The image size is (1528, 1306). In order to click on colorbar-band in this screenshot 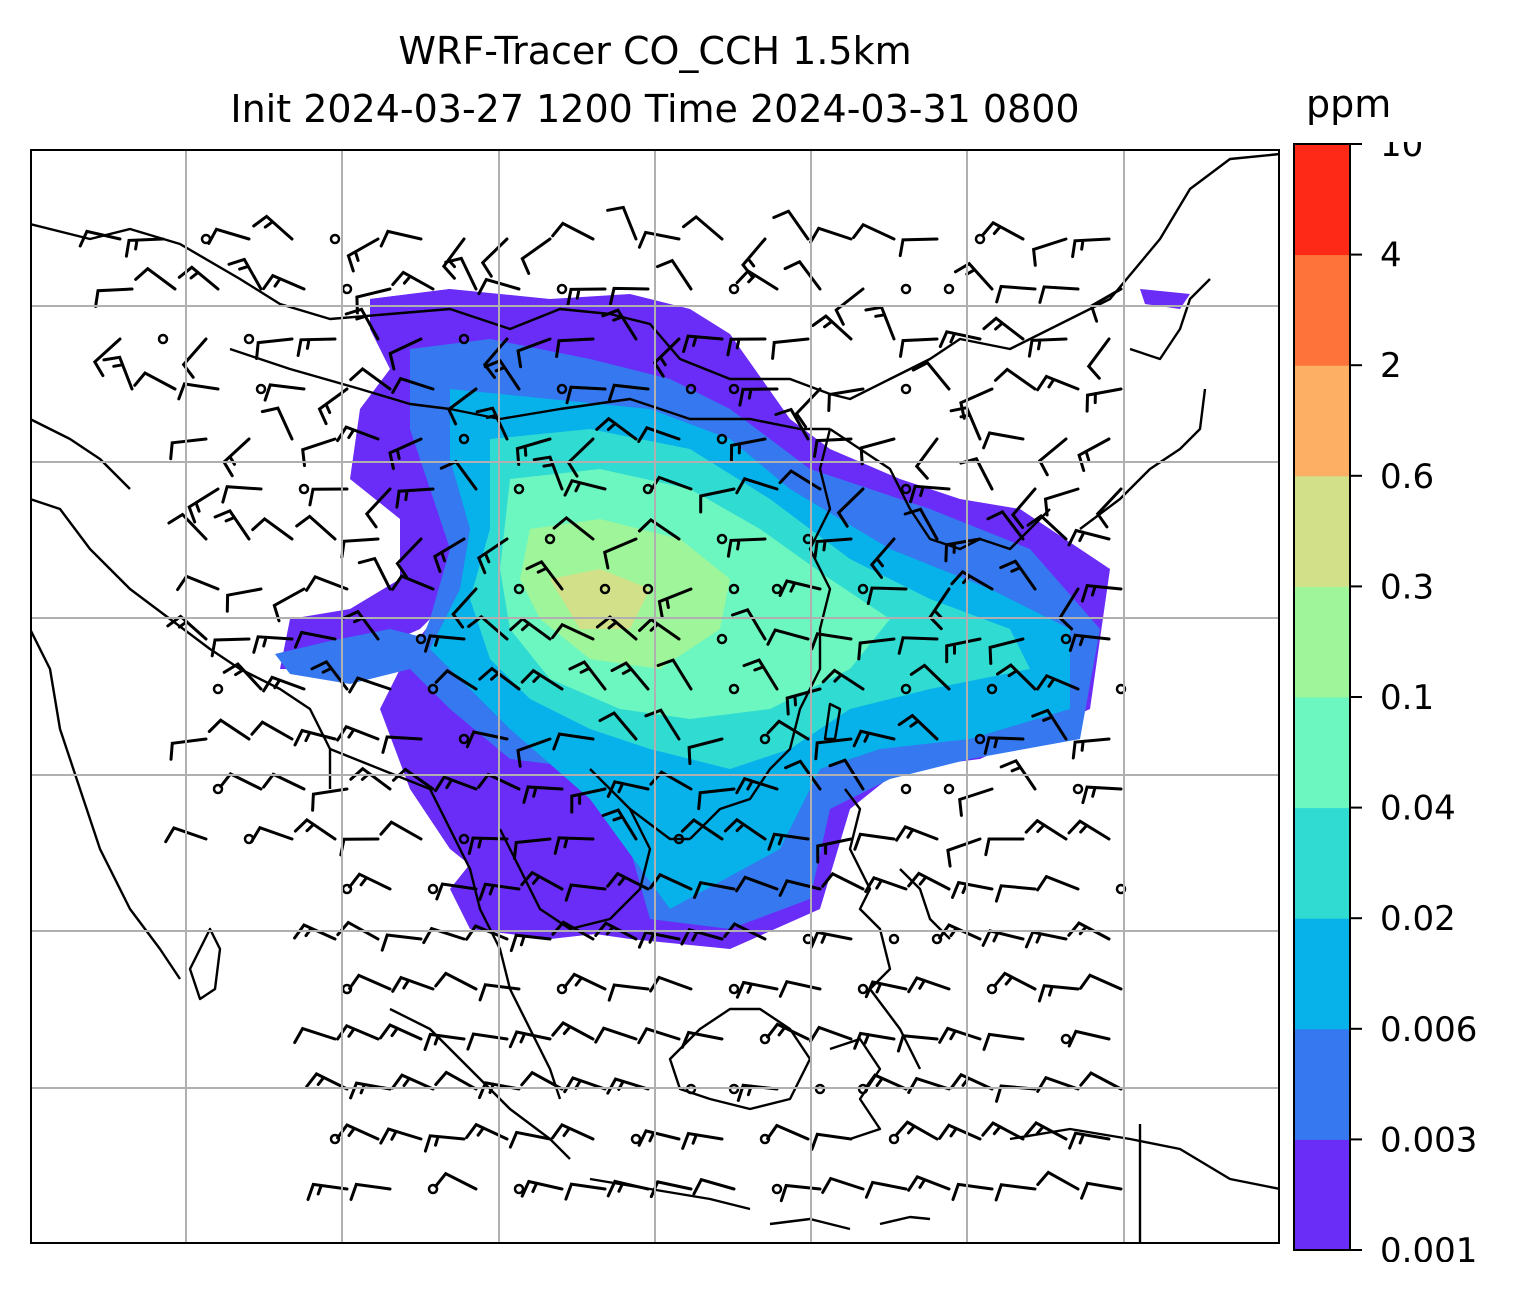, I will do `click(1322, 642)`.